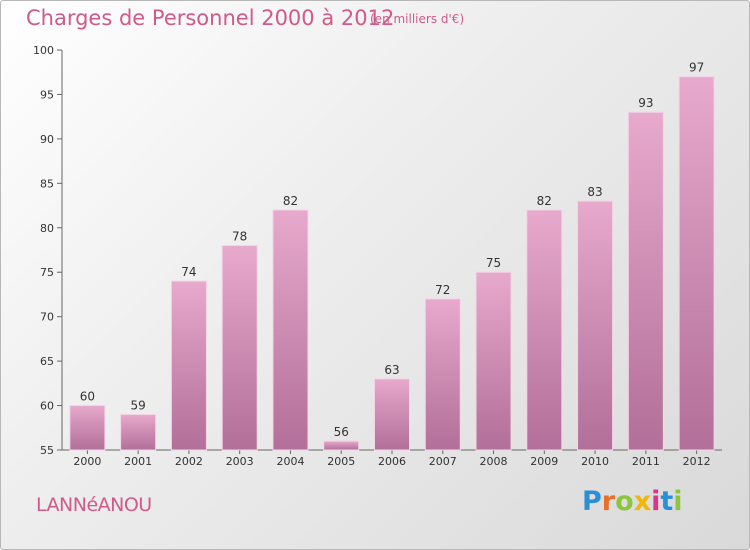 The width and height of the screenshot is (750, 550). Describe the element at coordinates (189, 461) in the screenshot. I see `x-tick-label: 2002` at that location.